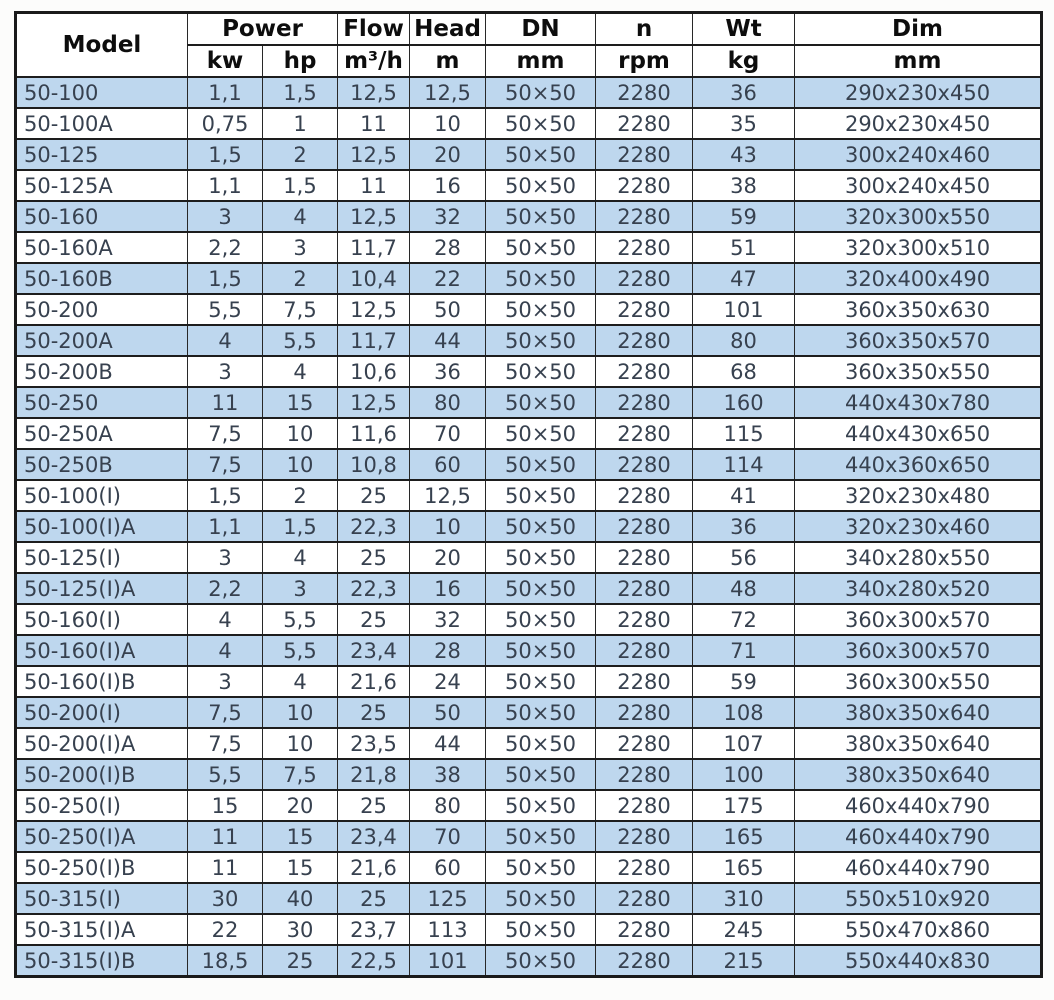  I want to click on cell-model: 50-200(I), so click(101, 712).